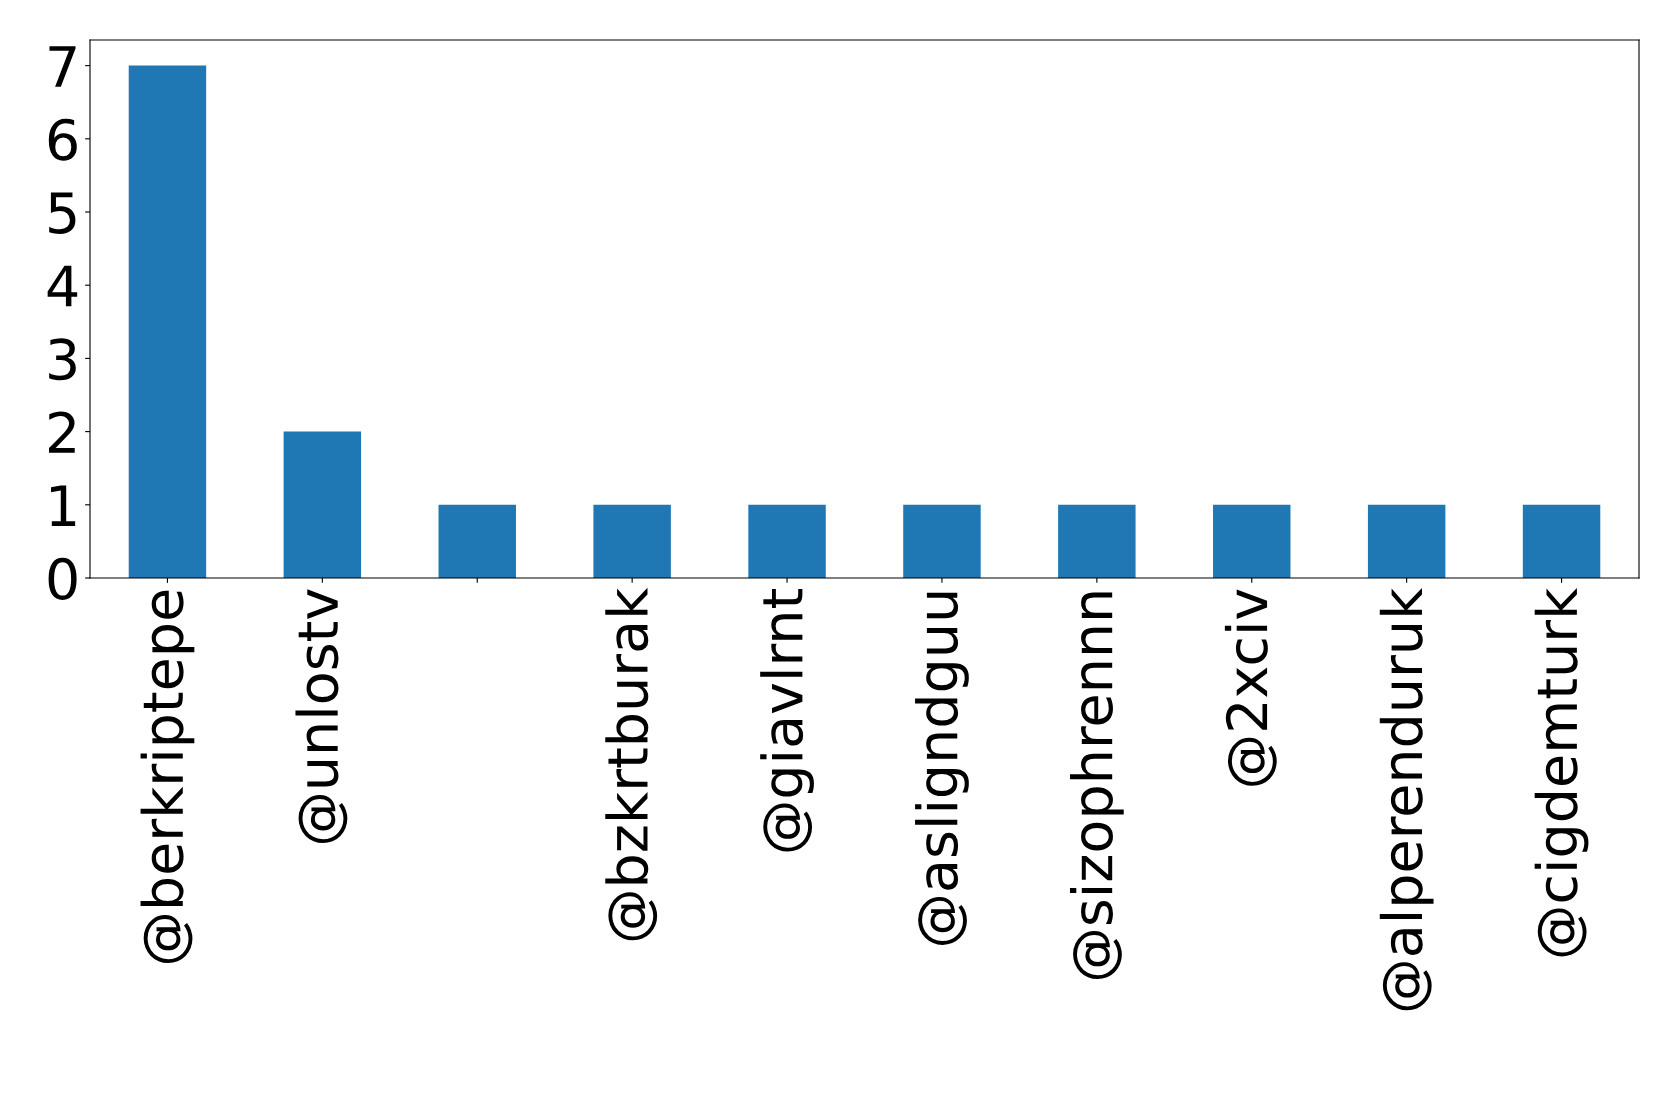 The height and width of the screenshot is (1107, 1679). Describe the element at coordinates (787, 720) in the screenshot. I see `x-tick-label: @giavlrnt` at that location.